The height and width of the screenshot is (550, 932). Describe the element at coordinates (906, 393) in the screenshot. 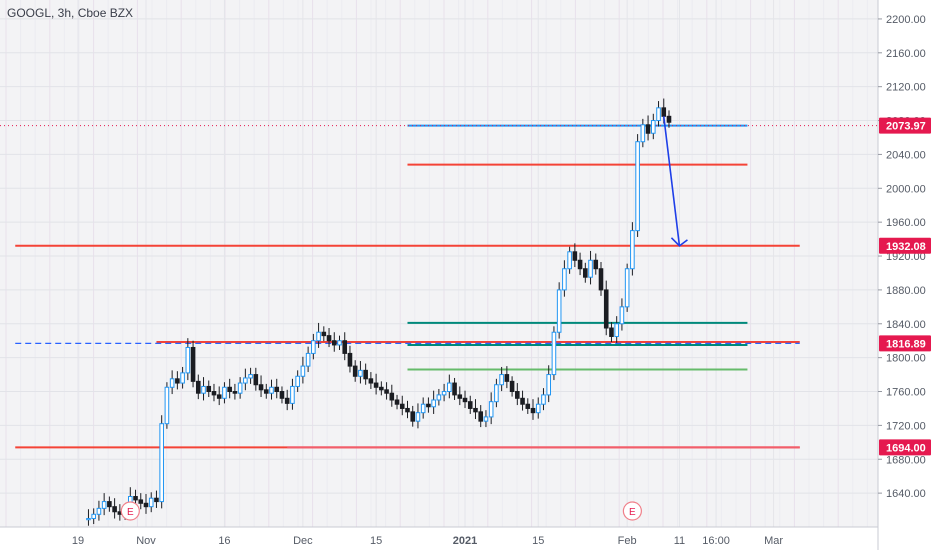

I see `price-tick-label: 1760.00` at that location.